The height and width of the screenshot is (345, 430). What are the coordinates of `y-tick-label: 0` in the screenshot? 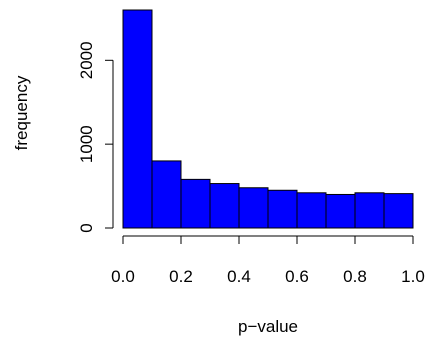 It's located at (86, 227).